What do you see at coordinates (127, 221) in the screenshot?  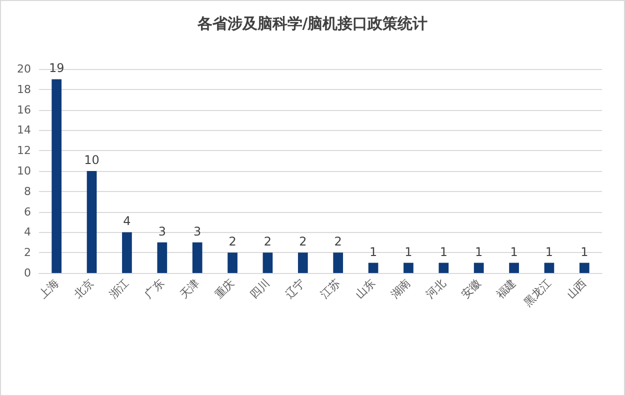 I see `data-label: 4` at bounding box center [127, 221].